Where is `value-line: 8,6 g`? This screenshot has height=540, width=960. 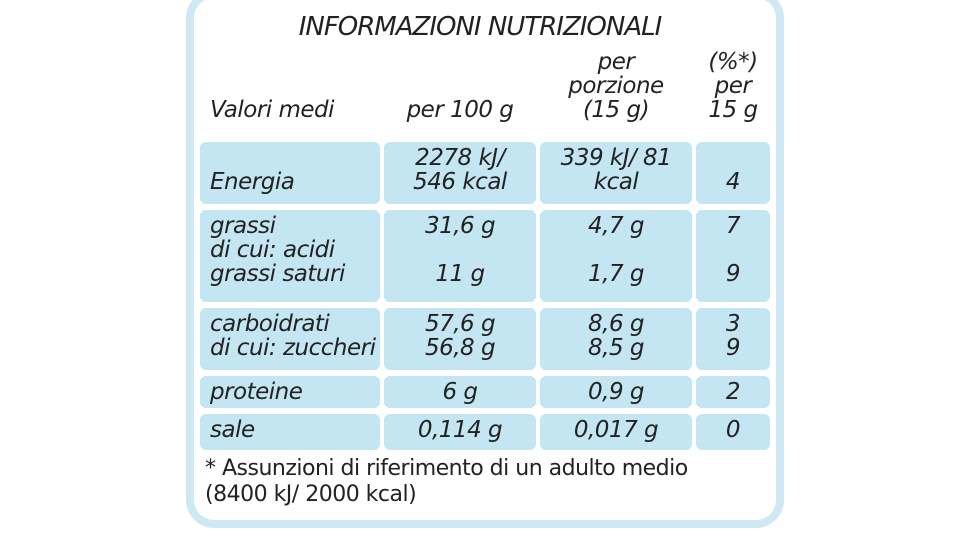
value-line: 8,6 g is located at coordinates (616, 324).